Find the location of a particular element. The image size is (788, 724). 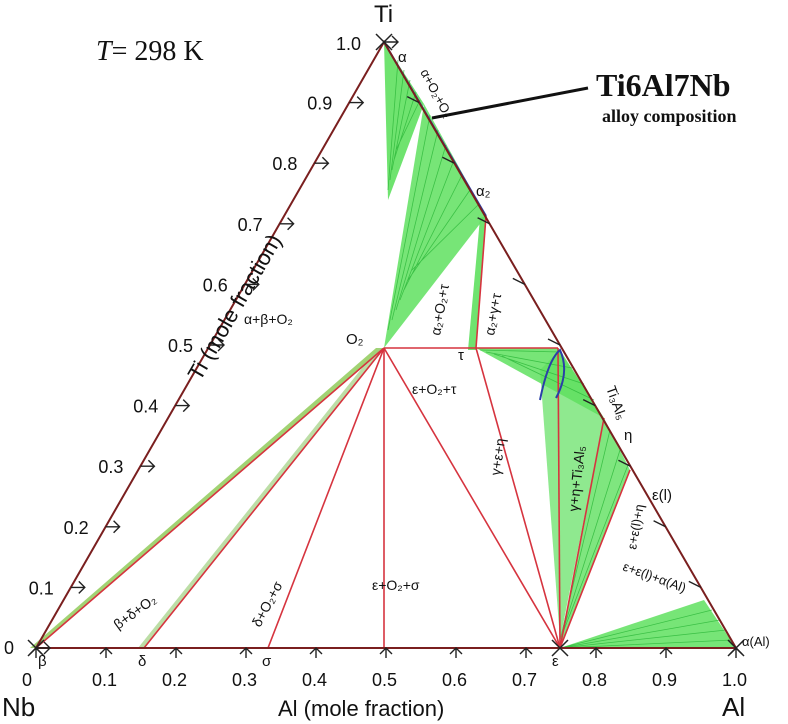

al-tick-label: 0.2 is located at coordinates (174, 680).